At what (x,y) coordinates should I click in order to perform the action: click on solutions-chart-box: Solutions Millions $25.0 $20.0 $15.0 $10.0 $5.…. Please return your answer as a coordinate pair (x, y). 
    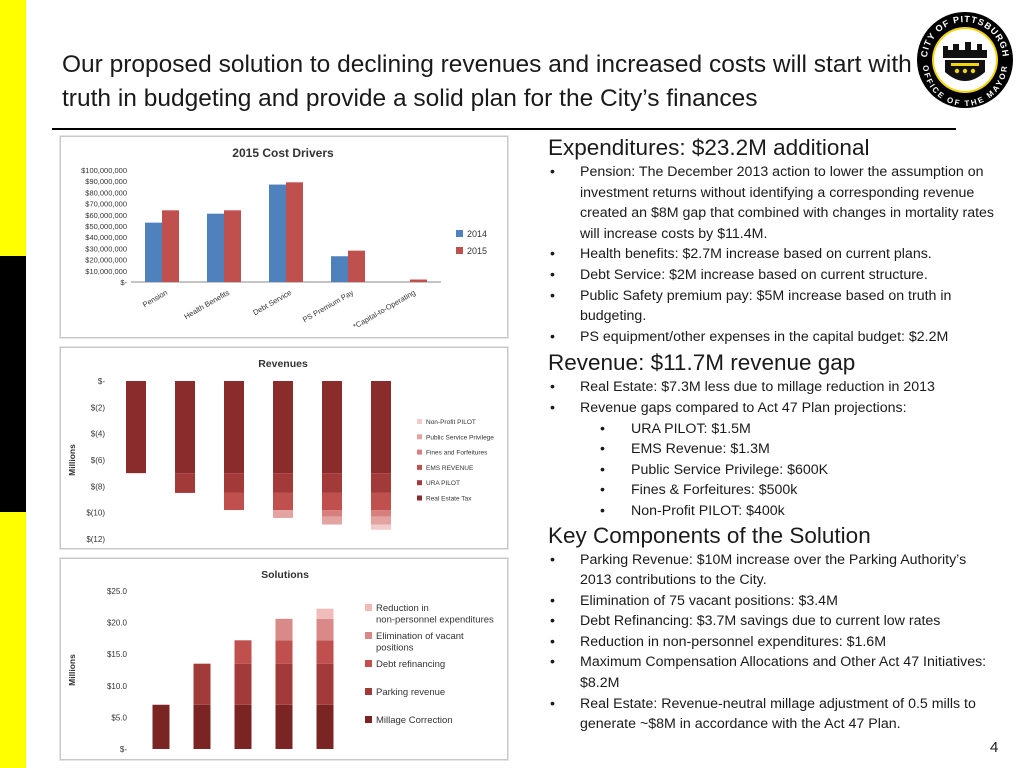
    Looking at the image, I should click on (284, 659).